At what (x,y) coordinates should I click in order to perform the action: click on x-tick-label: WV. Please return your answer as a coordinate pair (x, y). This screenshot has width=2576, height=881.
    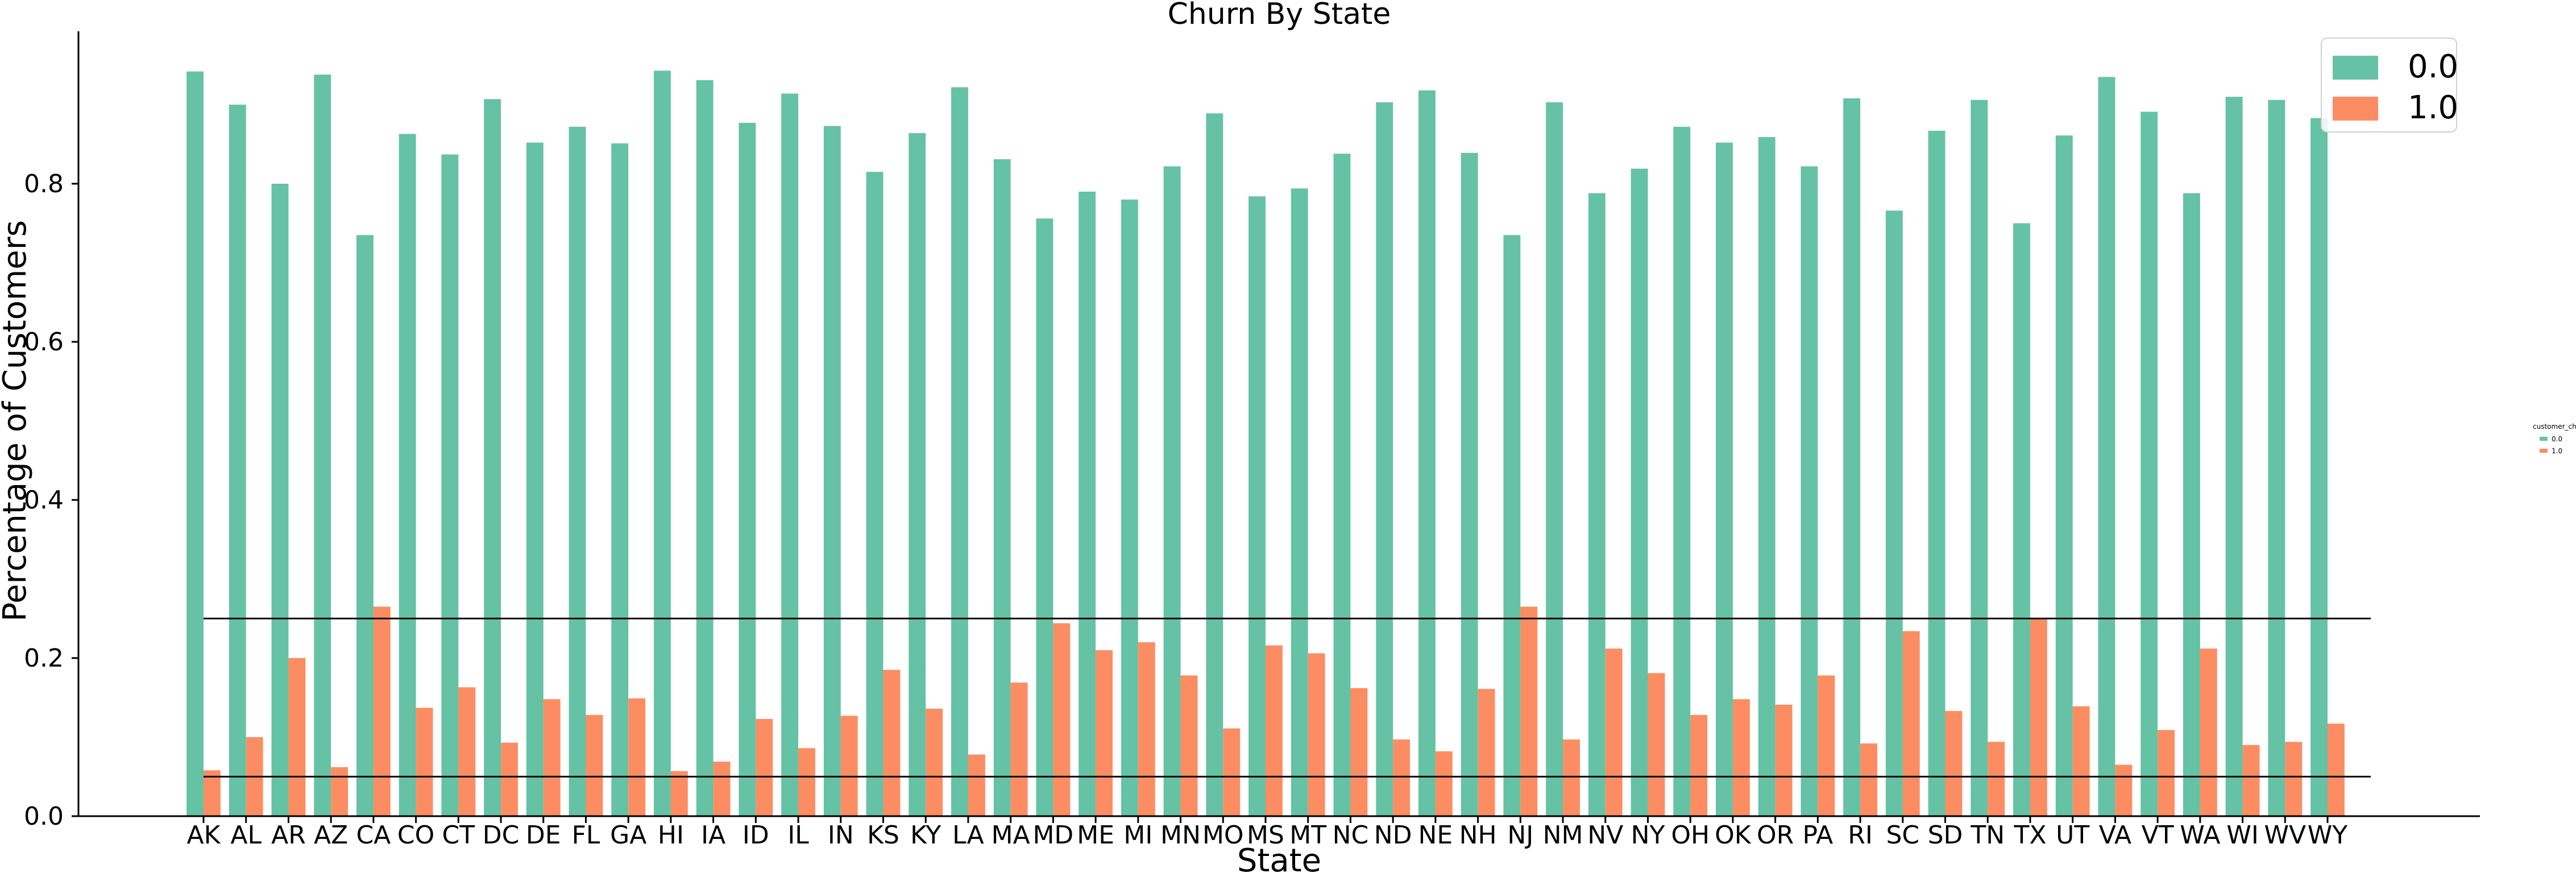
    Looking at the image, I should click on (2285, 836).